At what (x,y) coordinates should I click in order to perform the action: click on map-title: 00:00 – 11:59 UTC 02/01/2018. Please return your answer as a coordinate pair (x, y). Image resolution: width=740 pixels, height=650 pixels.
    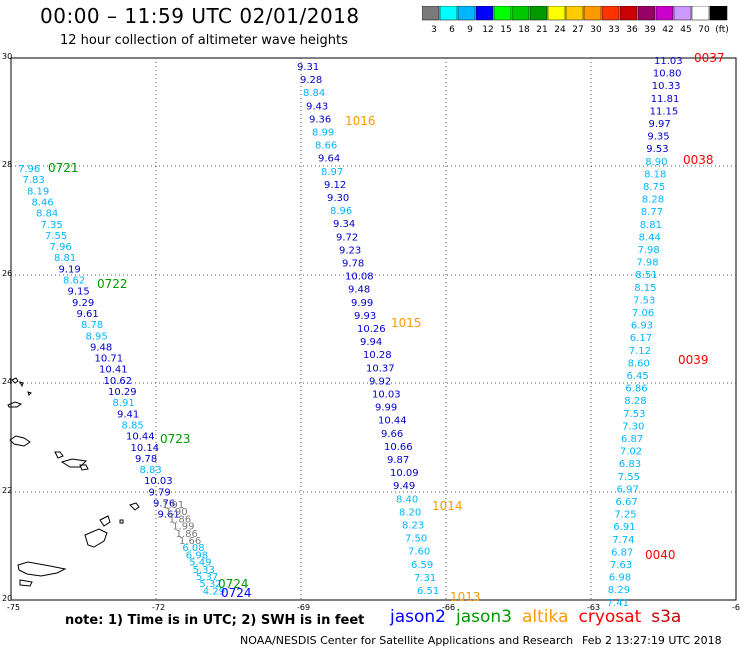
    Looking at the image, I should click on (200, 16).